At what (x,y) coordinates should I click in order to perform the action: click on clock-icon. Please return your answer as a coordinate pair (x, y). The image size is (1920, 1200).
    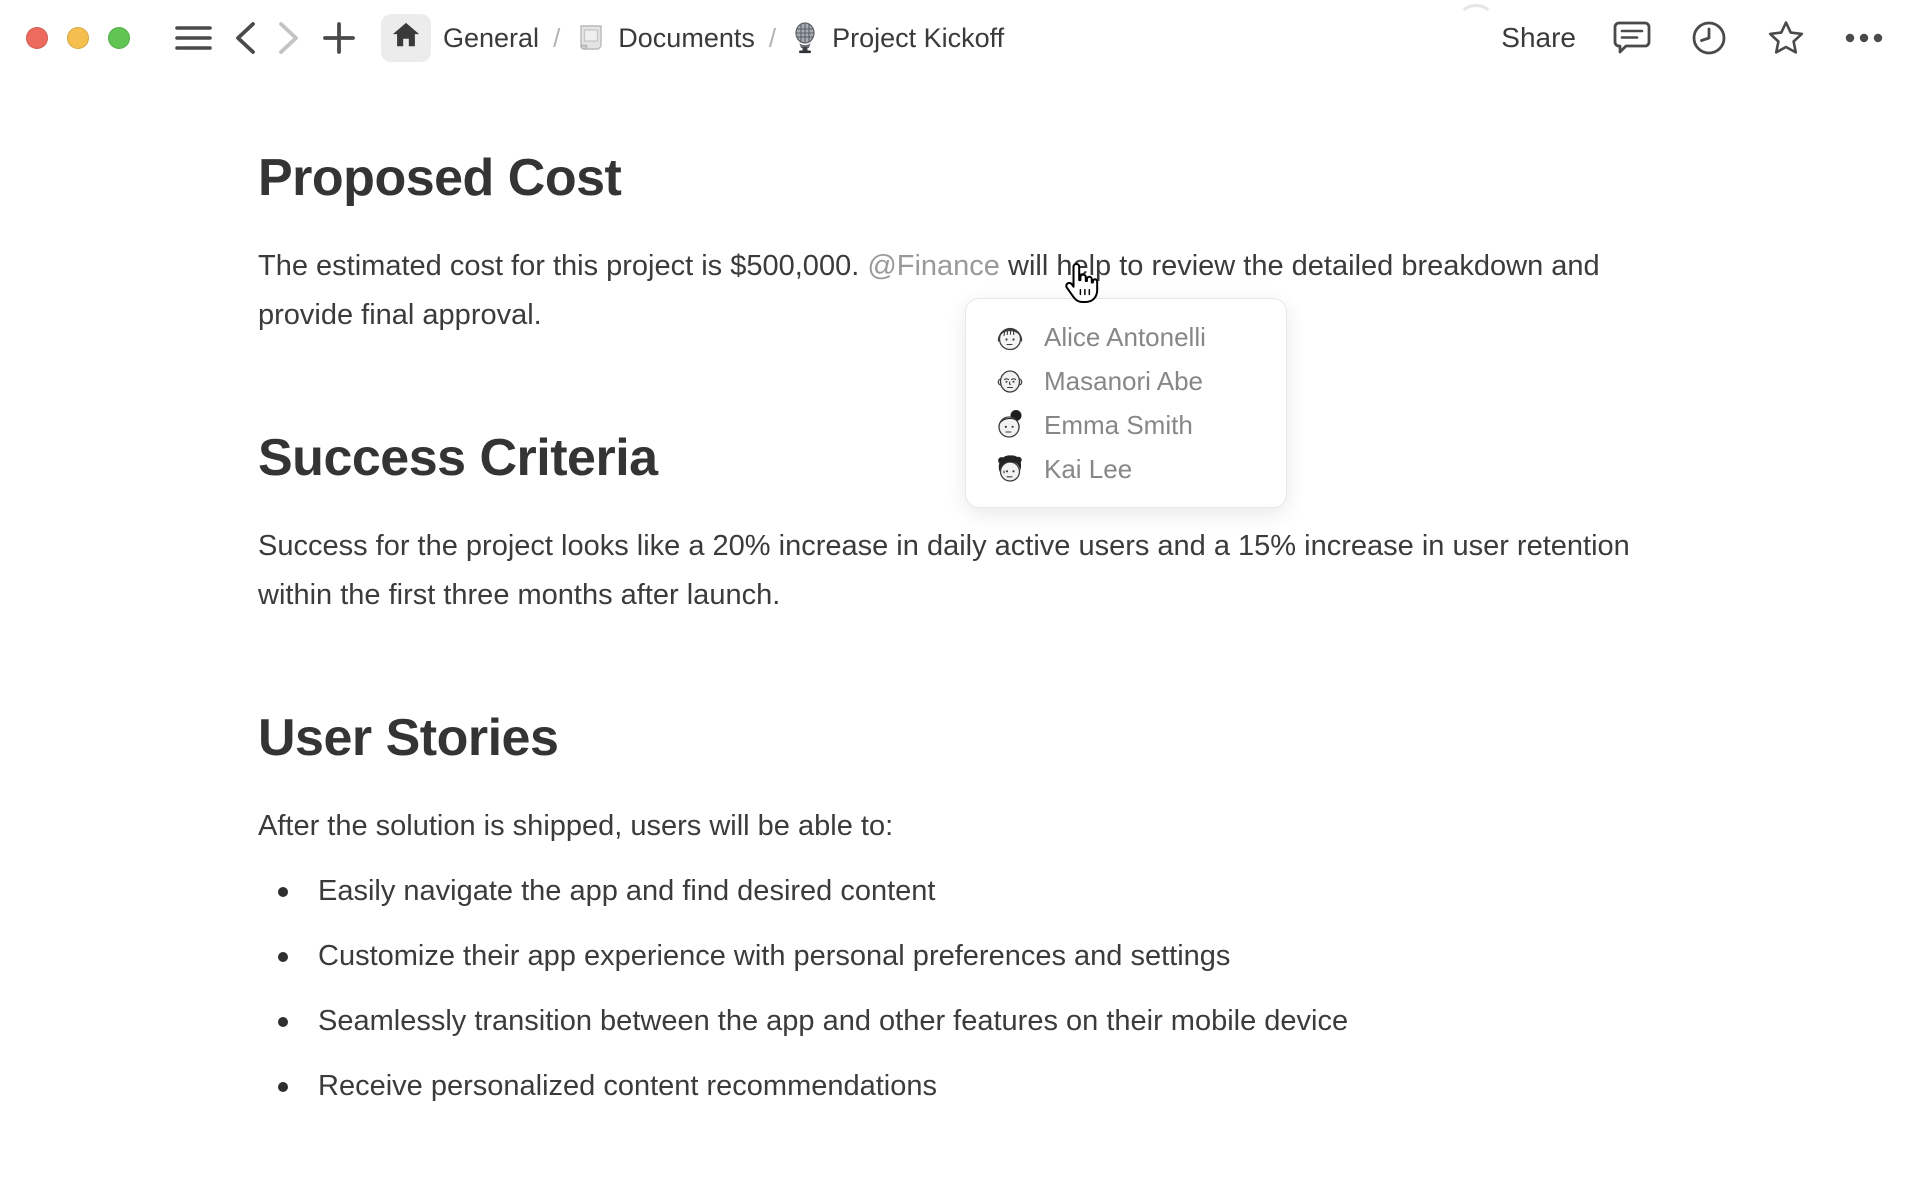
    Looking at the image, I should click on (1709, 38).